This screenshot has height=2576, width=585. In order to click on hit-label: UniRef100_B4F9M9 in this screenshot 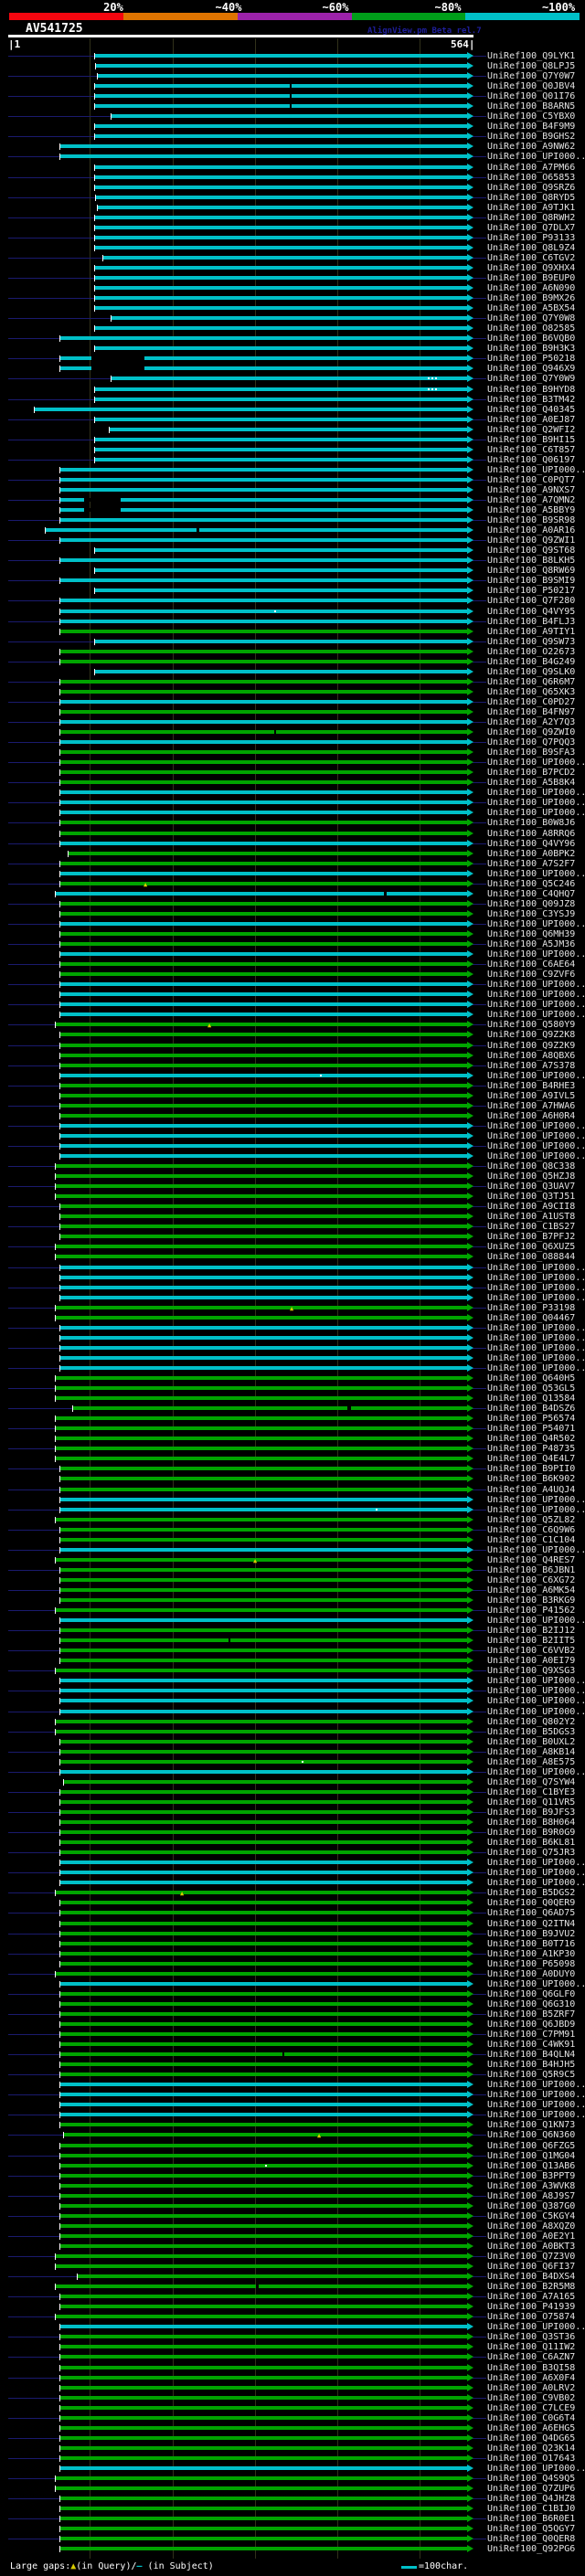, I will do `click(532, 127)`.